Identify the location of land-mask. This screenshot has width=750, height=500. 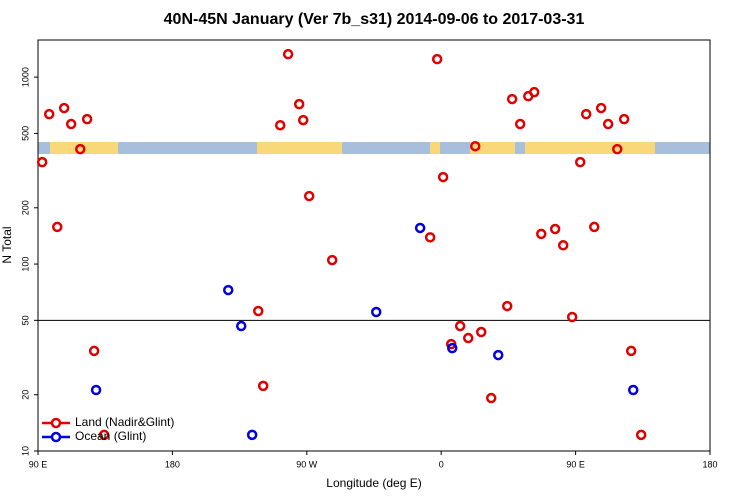
(374, 148).